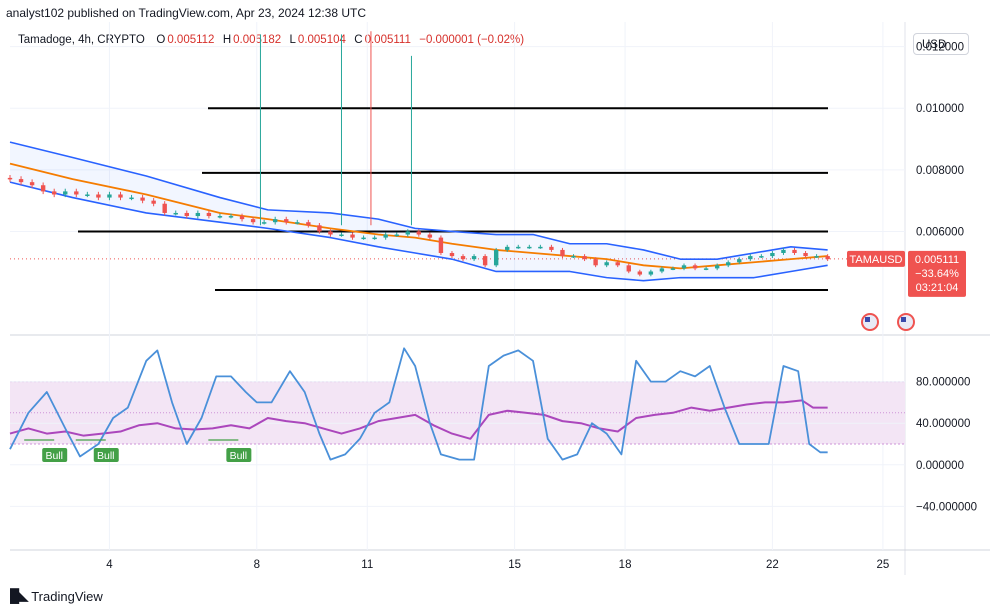 This screenshot has height=613, width=994. I want to click on tradingview-logo: █◣ TradingView, so click(56, 596).